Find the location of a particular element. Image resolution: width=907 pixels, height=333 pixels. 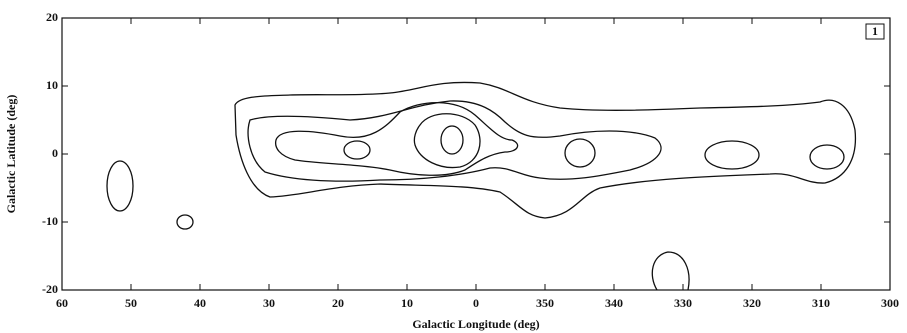

x-tick-label: 0 is located at coordinates (476, 303).